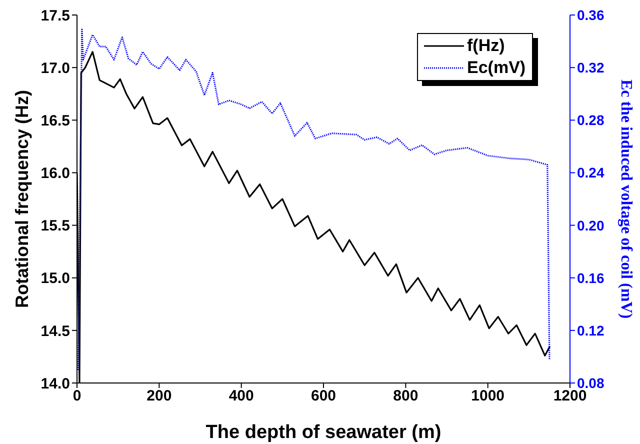  Describe the element at coordinates (241, 396) in the screenshot. I see `x-tick-label: 400` at that location.